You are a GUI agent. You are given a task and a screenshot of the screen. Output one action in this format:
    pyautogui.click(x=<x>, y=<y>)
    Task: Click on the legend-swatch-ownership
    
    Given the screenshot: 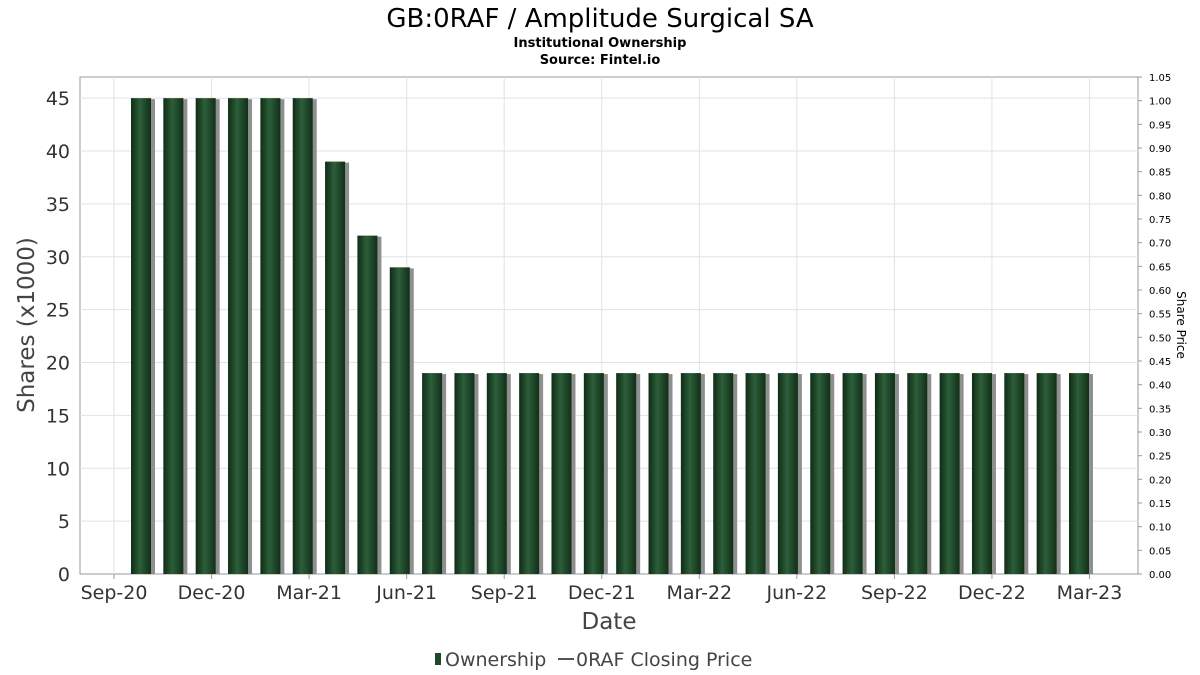 What is the action you would take?
    pyautogui.click(x=438, y=659)
    